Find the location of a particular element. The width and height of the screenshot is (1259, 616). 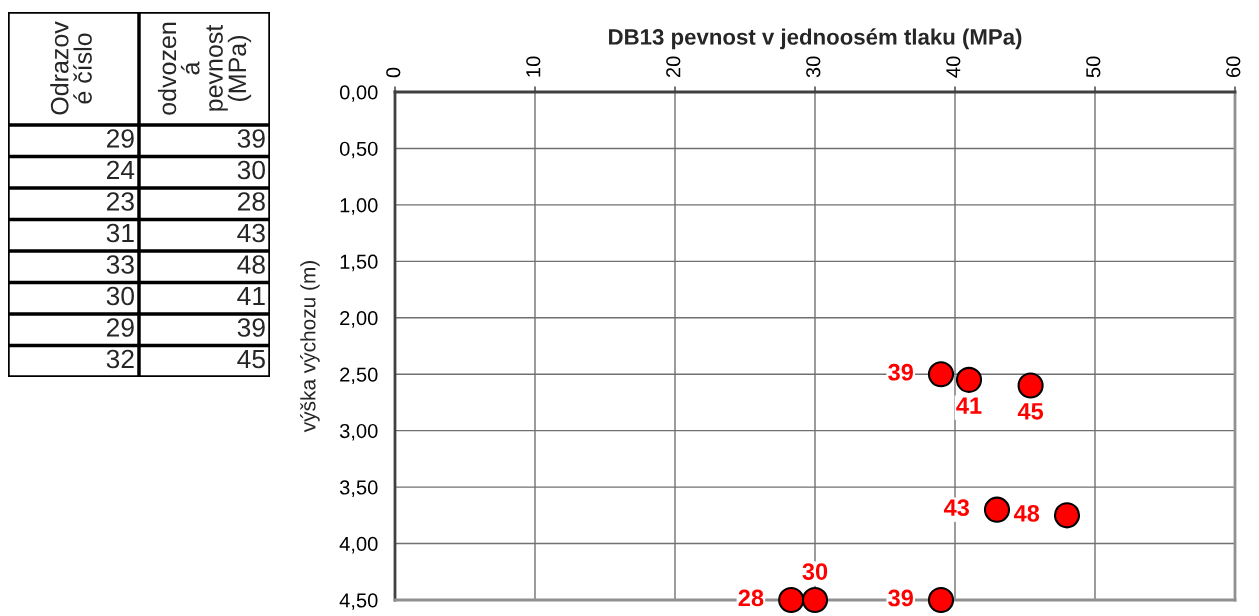

category-label: Odrazov é číslo is located at coordinates (71, 68).